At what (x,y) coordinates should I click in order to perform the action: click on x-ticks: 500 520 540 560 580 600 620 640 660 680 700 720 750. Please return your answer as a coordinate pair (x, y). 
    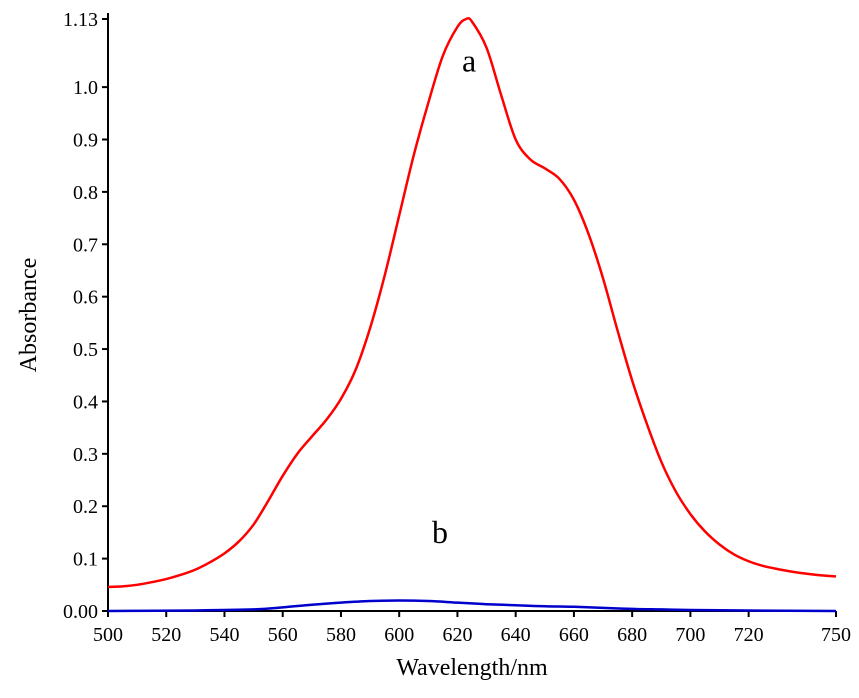
    Looking at the image, I should click on (472, 628).